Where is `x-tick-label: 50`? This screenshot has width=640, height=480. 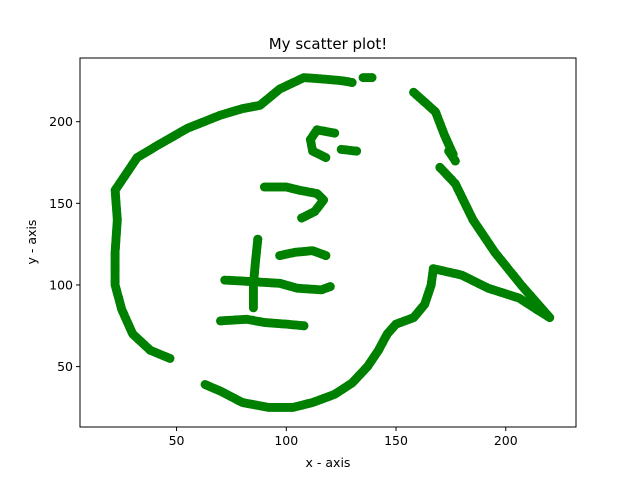
x-tick-label: 50 is located at coordinates (177, 440).